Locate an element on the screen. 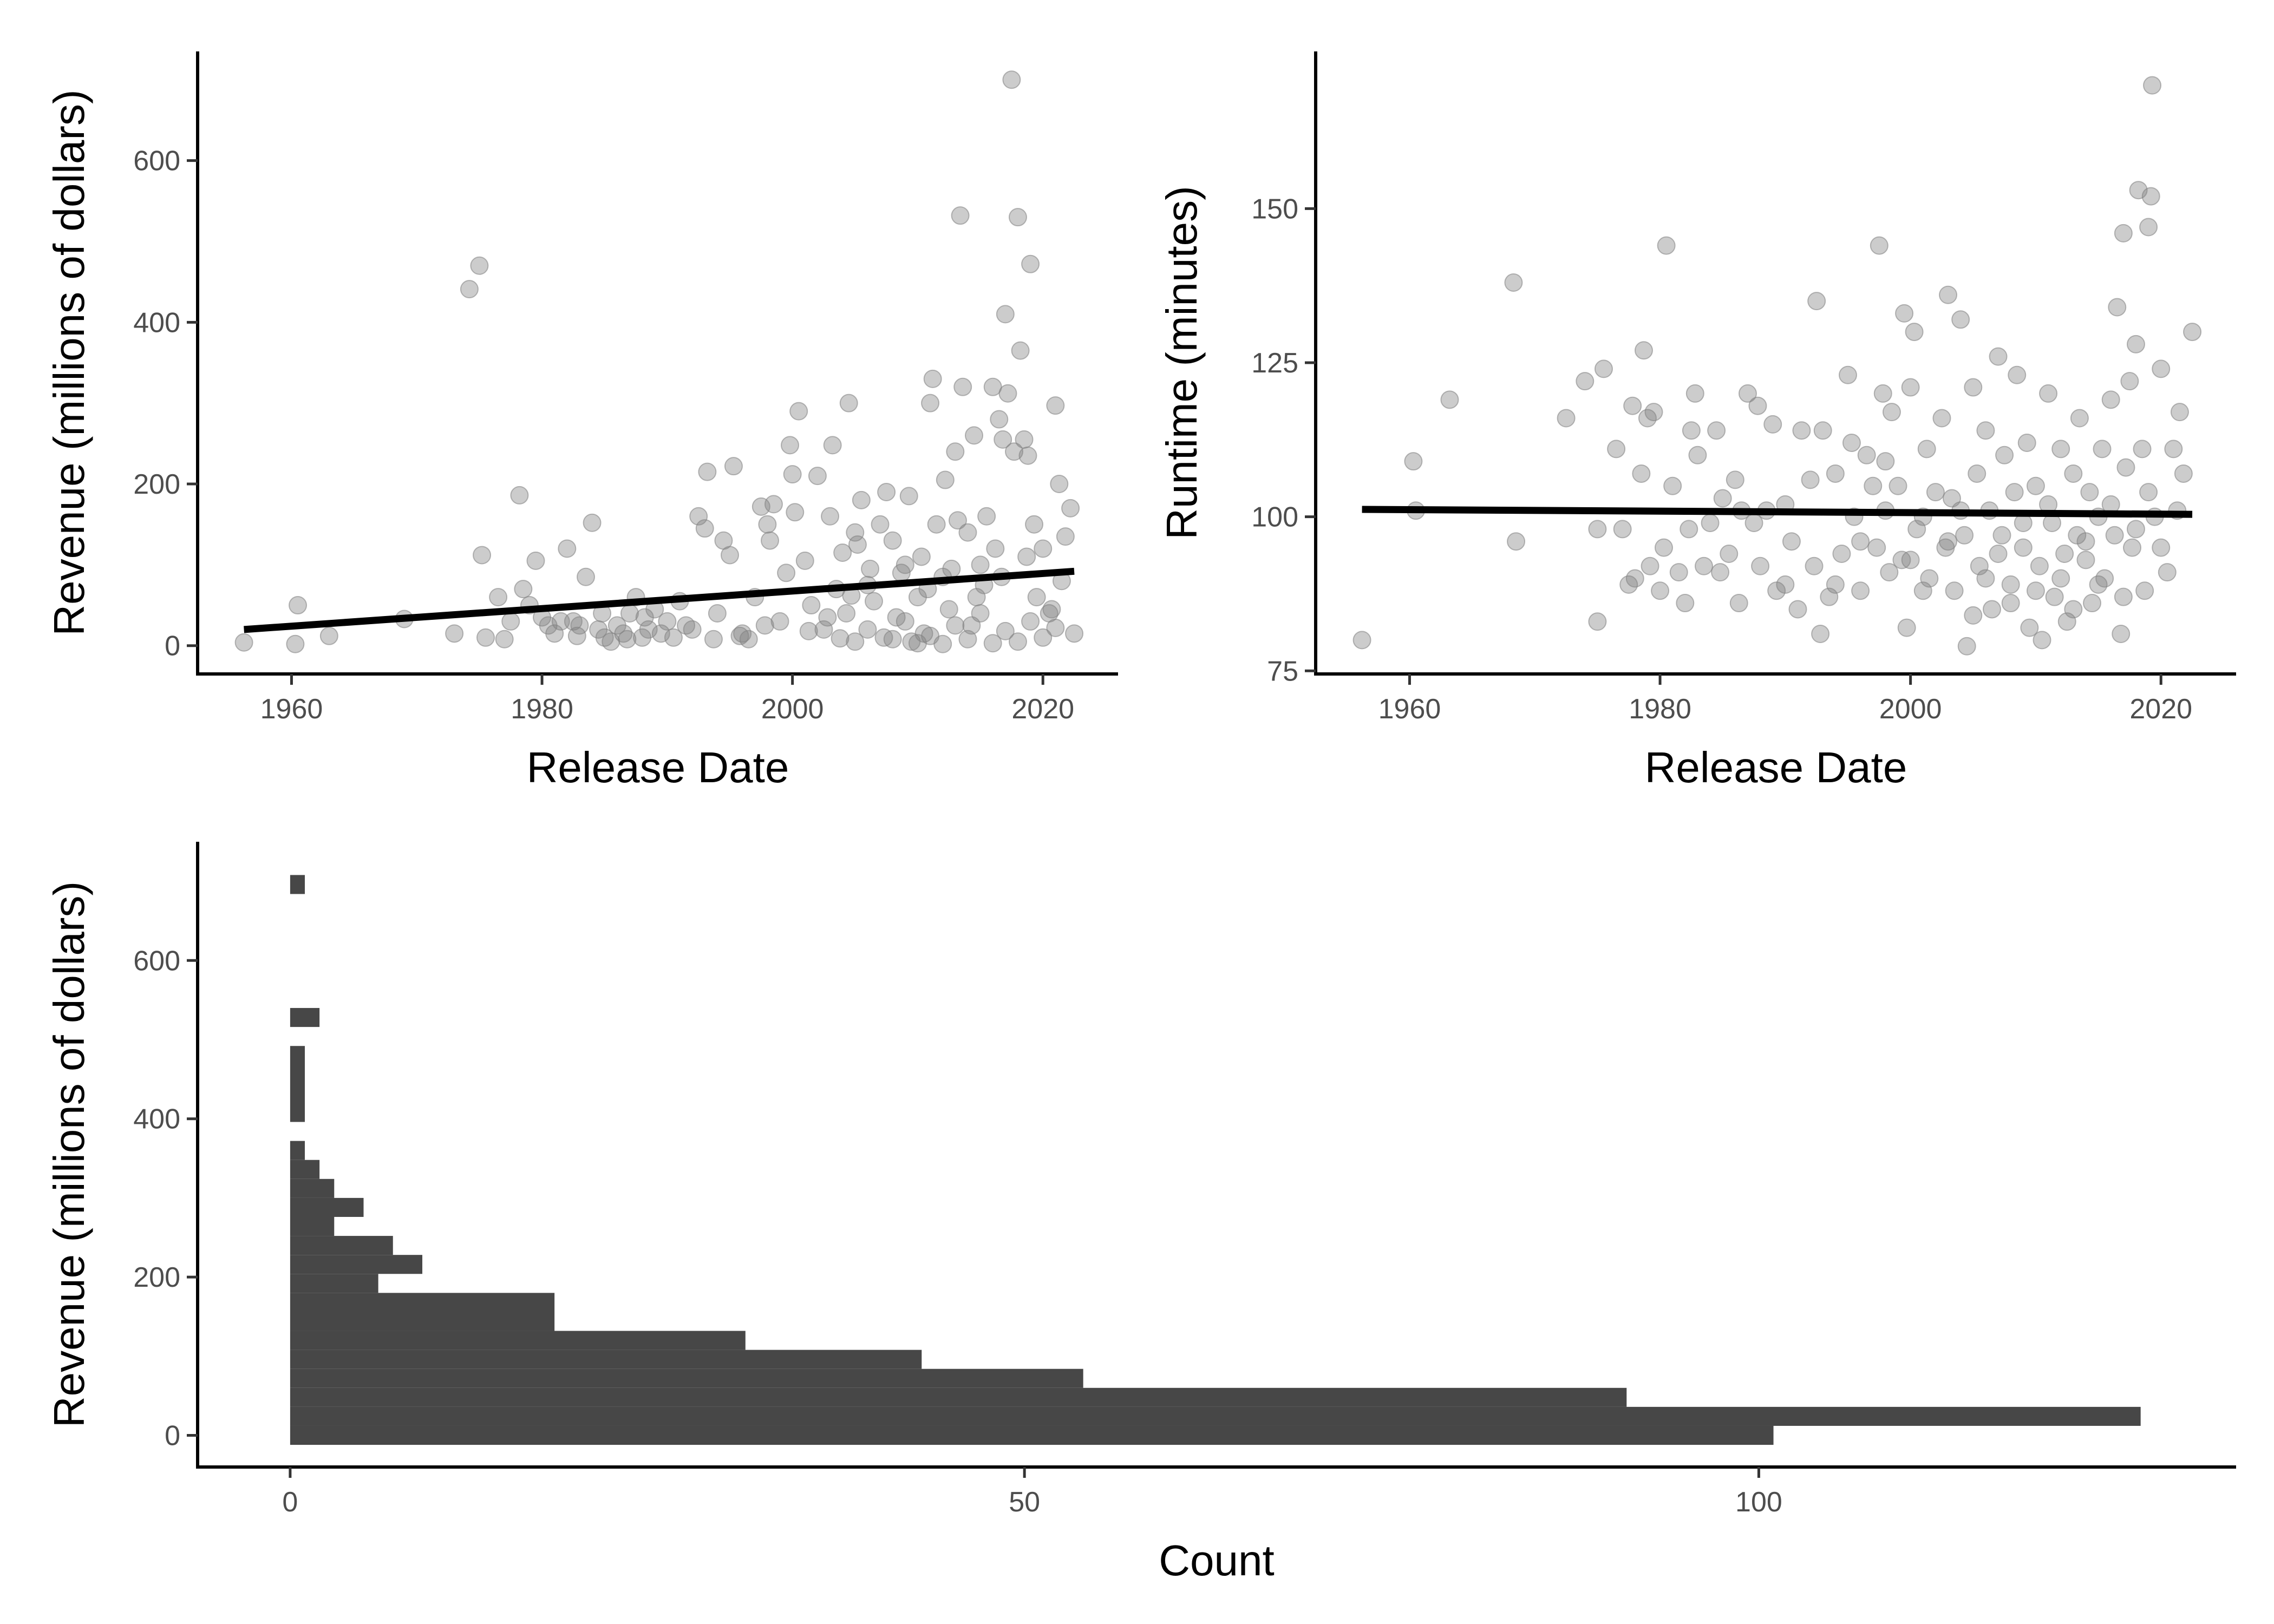  y-tick-label: 75 is located at coordinates (1283, 672).